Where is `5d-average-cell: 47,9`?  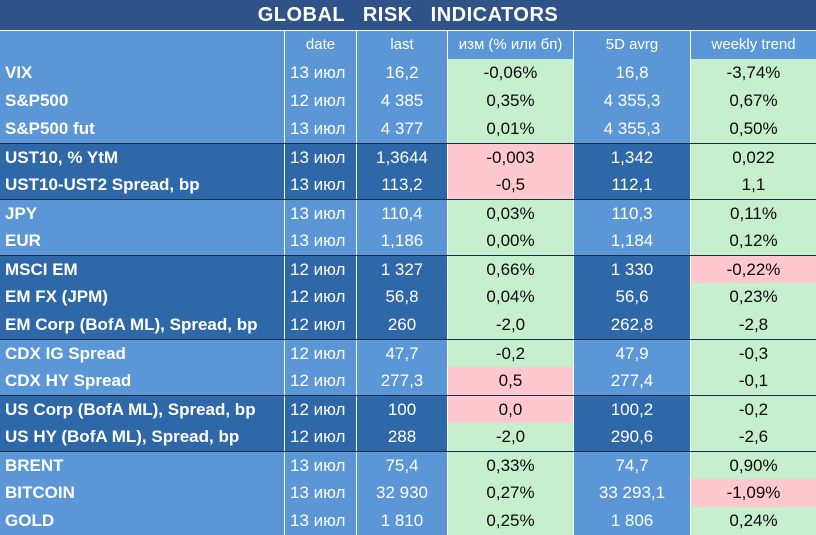
5d-average-cell: 47,9 is located at coordinates (632, 354).